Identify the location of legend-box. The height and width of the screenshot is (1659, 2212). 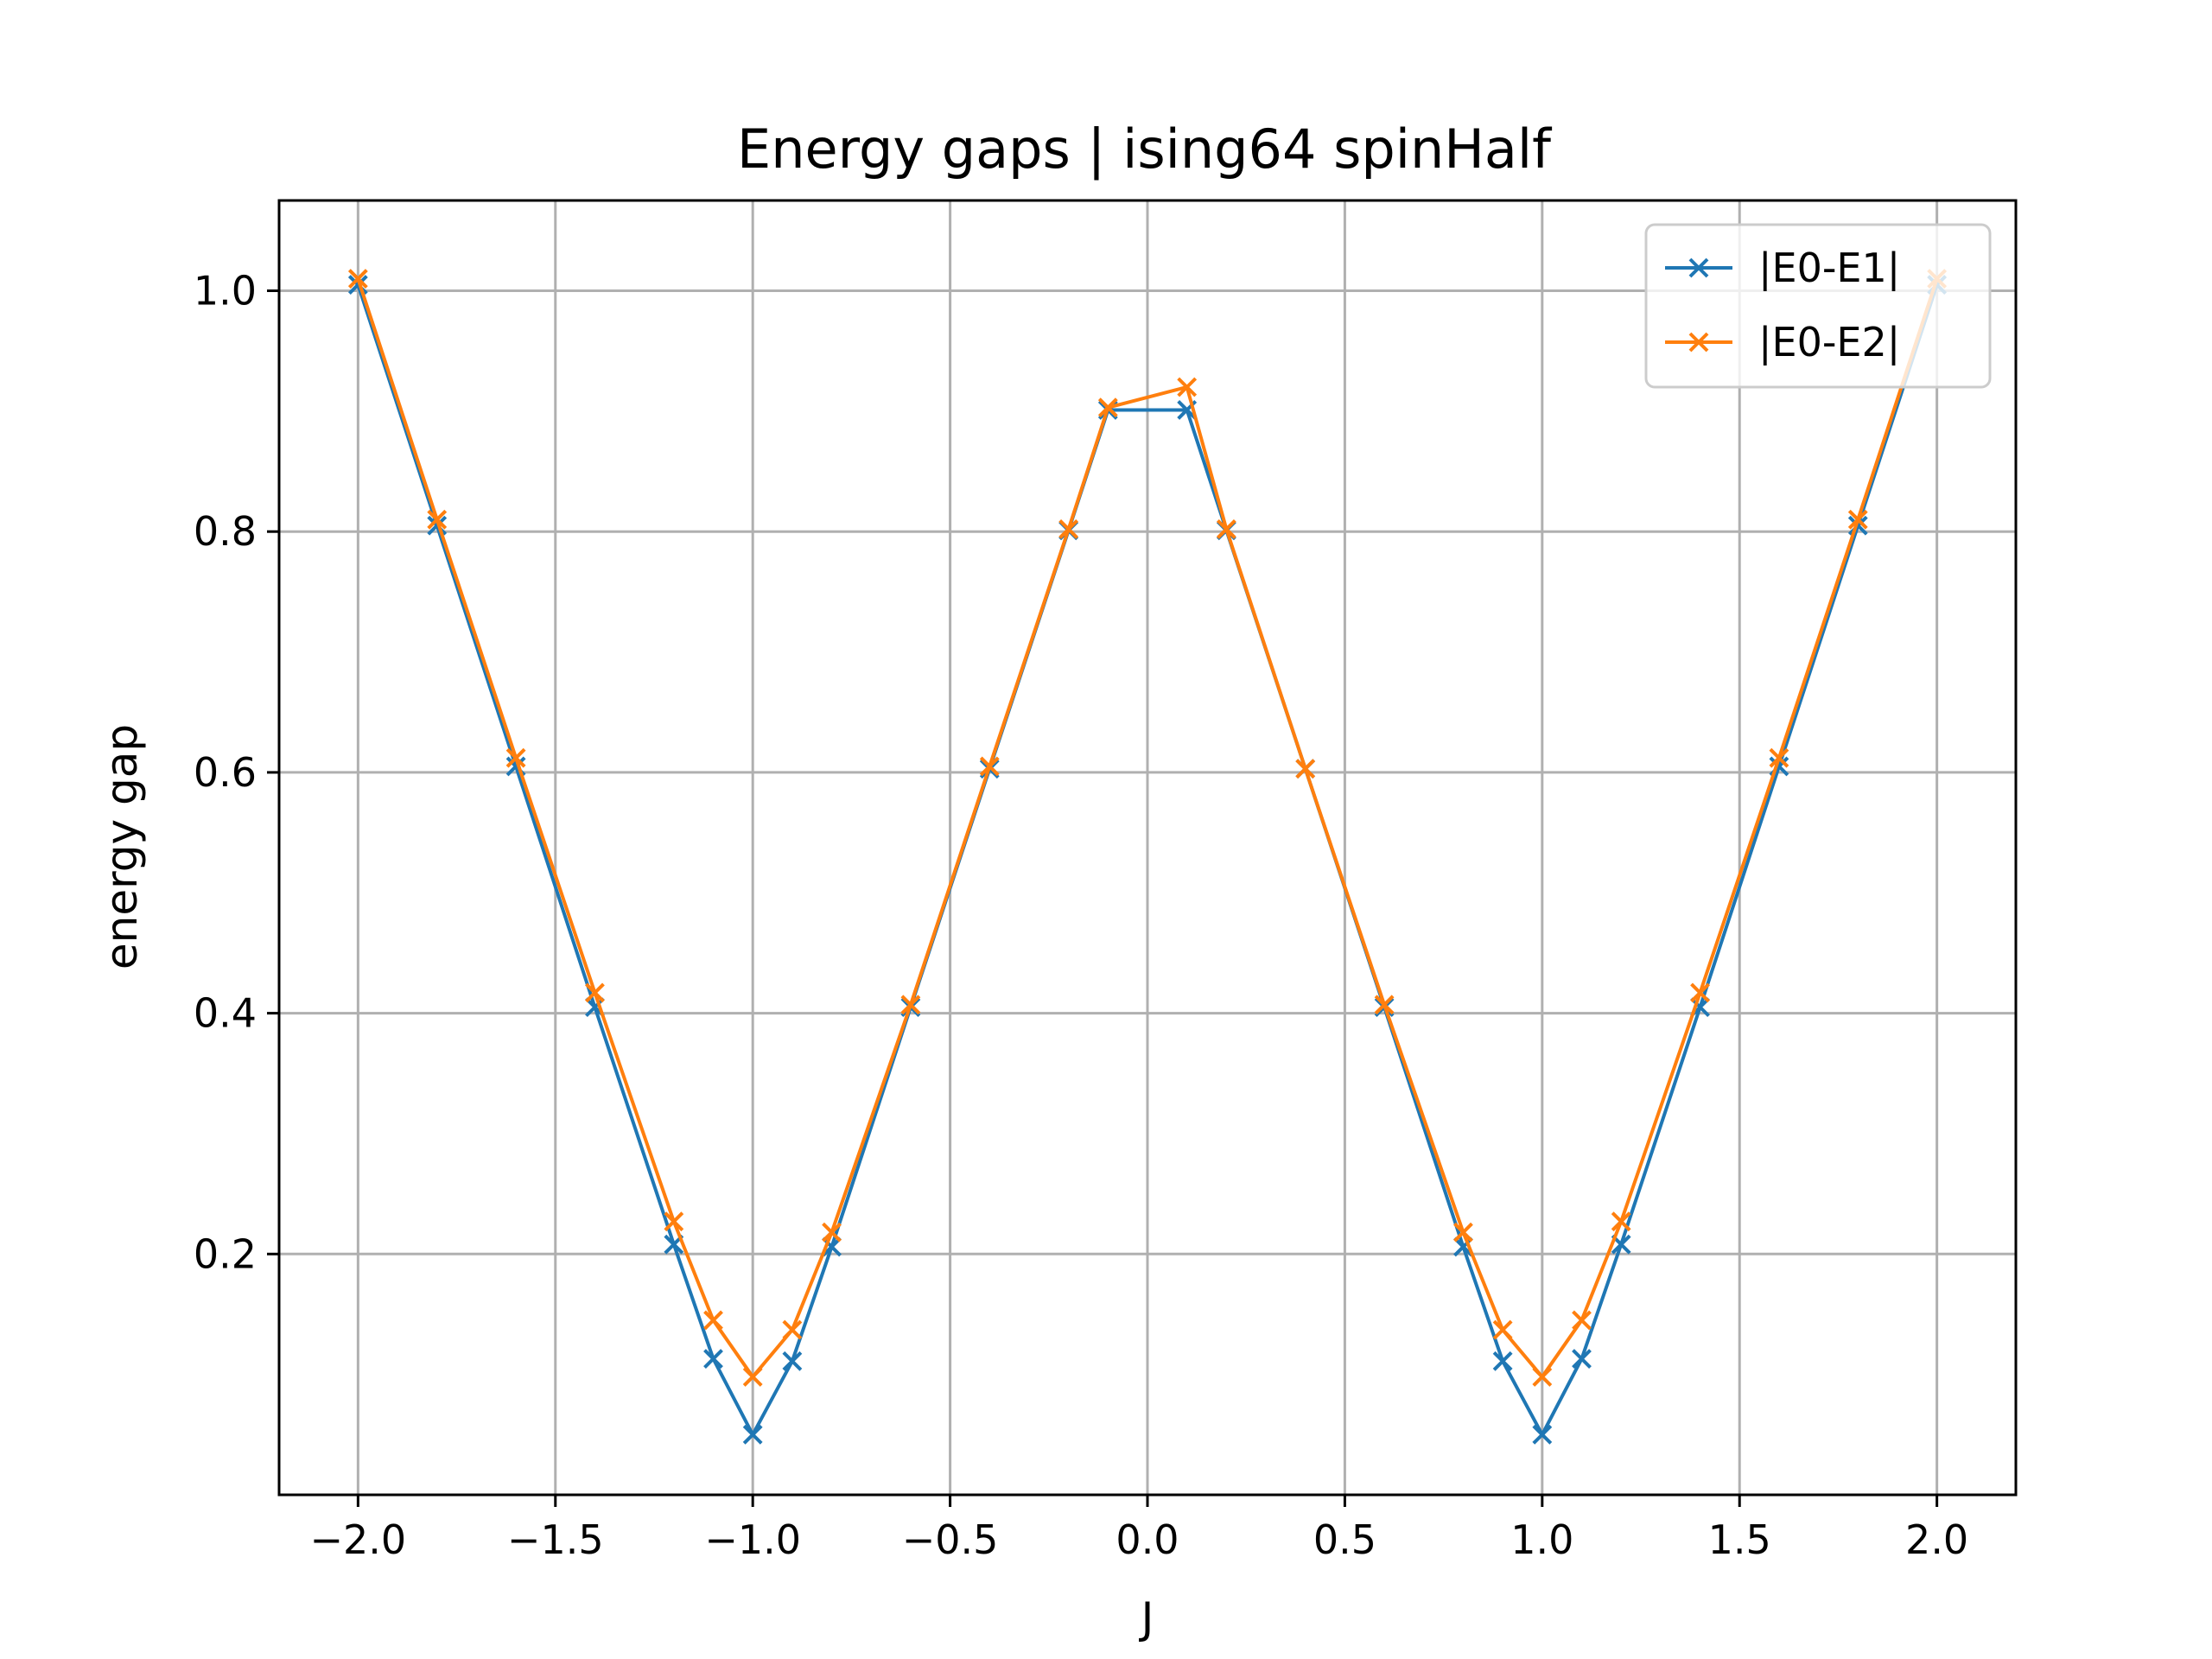
(1818, 306).